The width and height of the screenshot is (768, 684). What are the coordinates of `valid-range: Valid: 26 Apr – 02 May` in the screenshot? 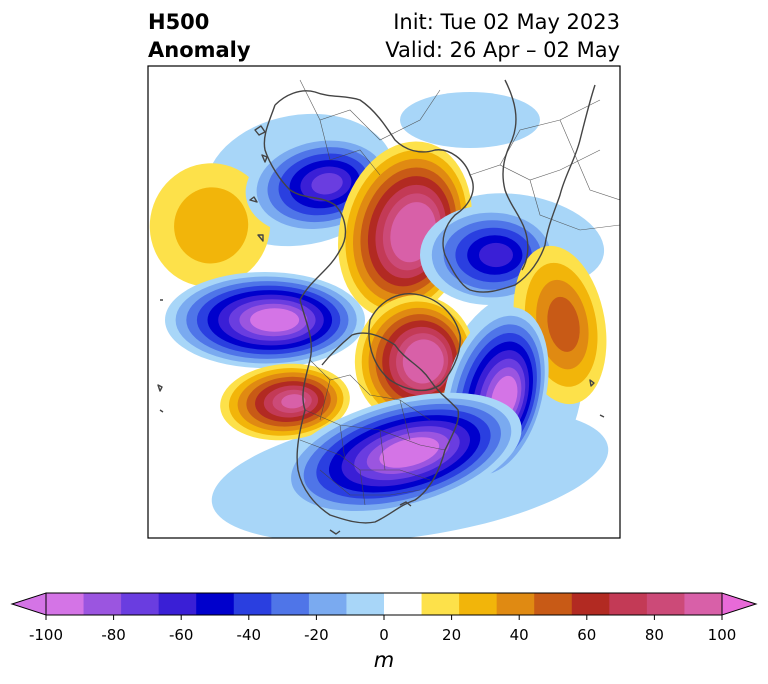 It's located at (502, 50).